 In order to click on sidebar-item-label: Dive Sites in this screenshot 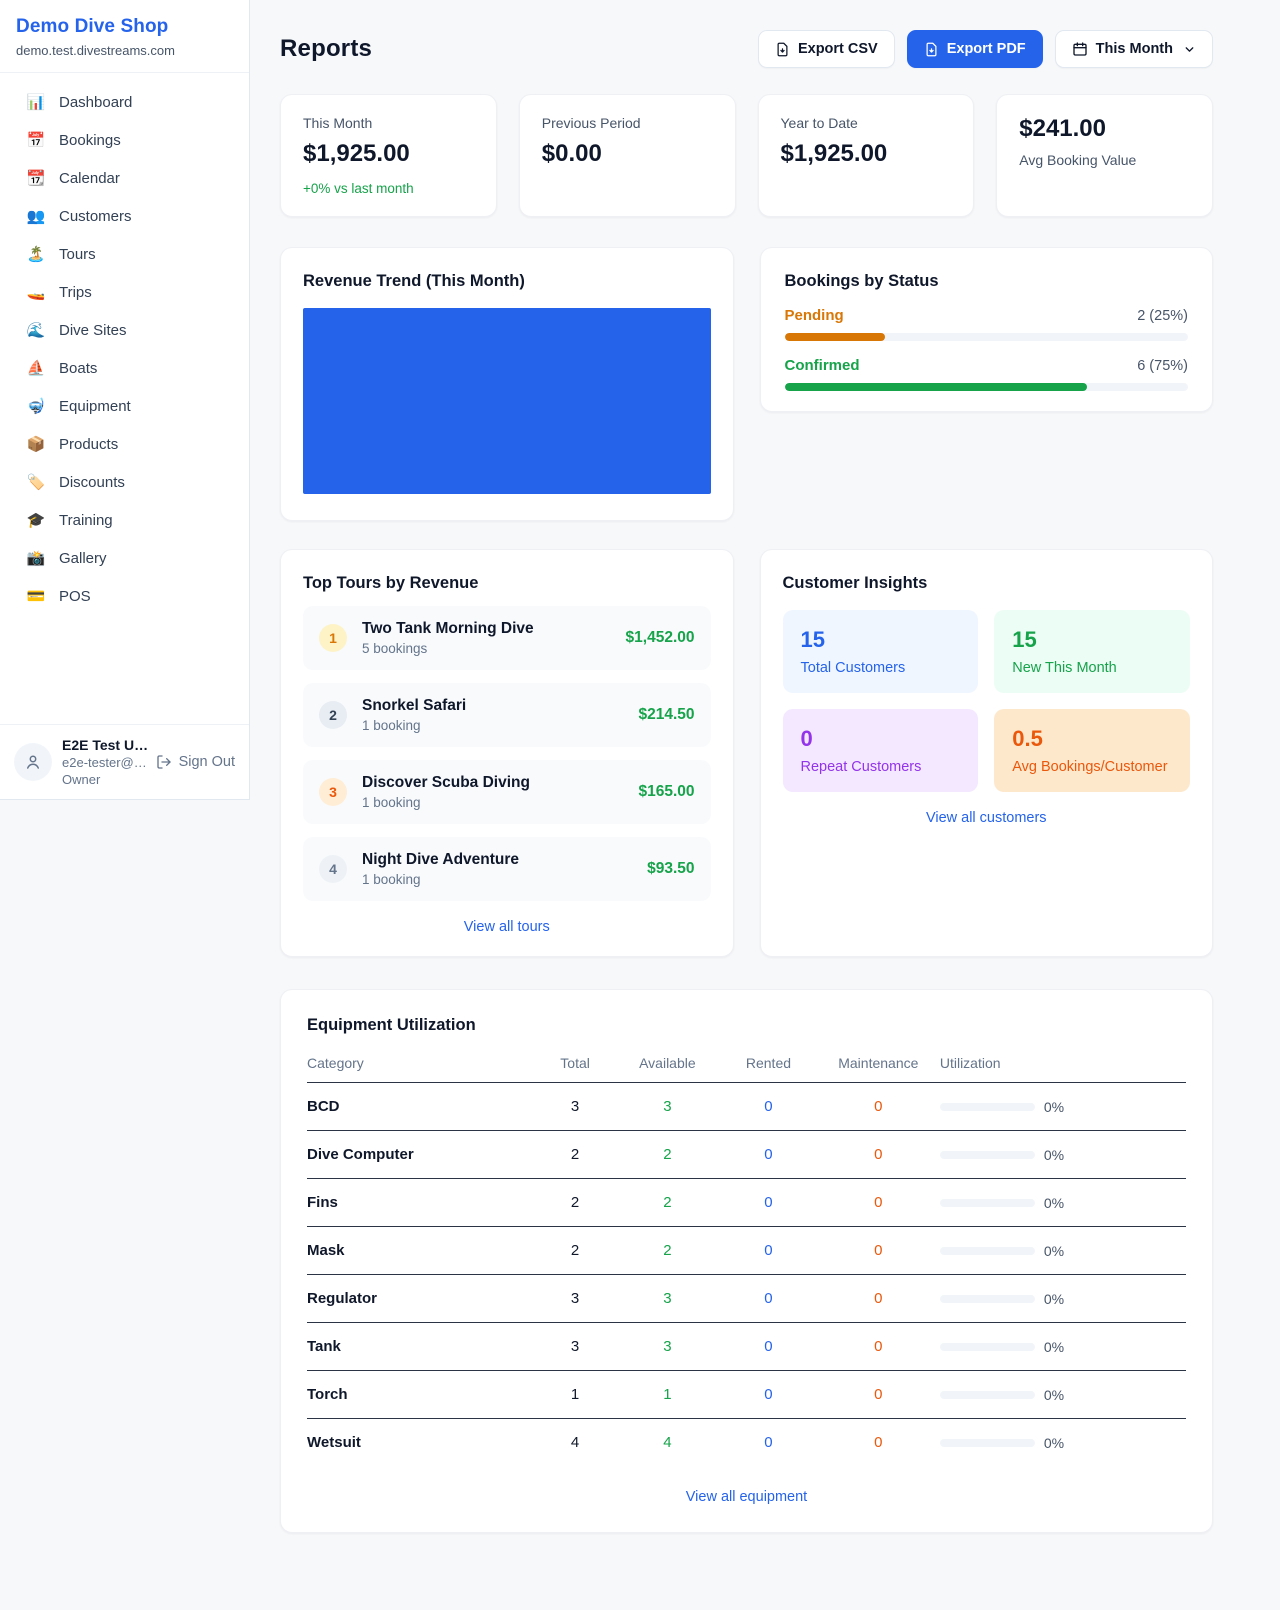, I will do `click(93, 330)`.